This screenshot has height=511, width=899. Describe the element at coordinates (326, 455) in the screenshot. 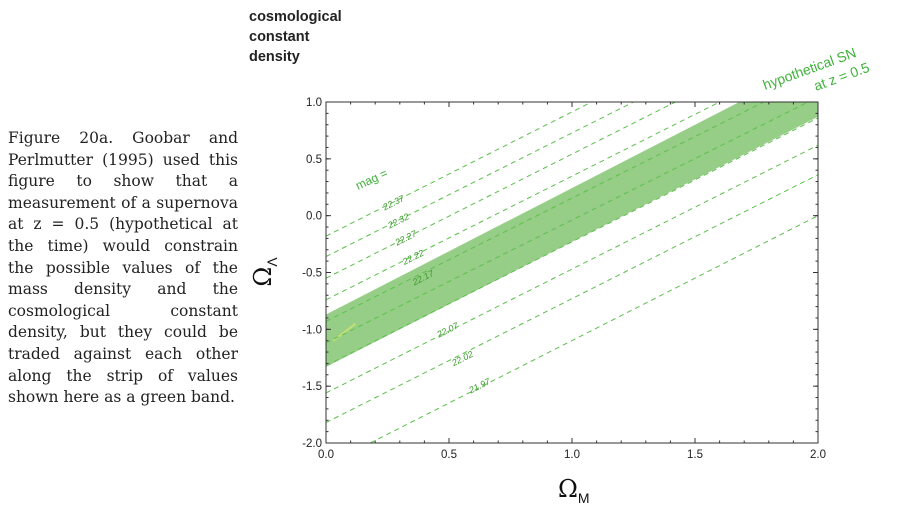

I see `x-tick-label: 0.0` at that location.